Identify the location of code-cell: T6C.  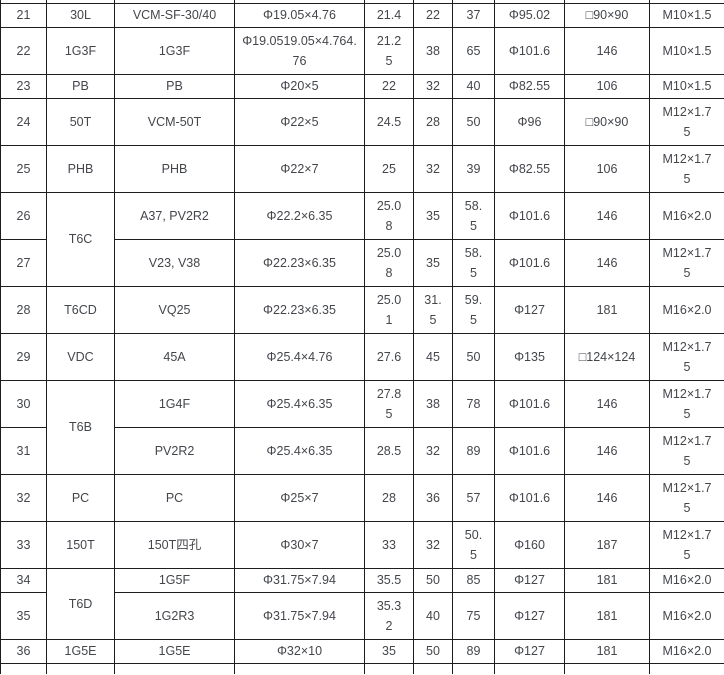
(80, 239).